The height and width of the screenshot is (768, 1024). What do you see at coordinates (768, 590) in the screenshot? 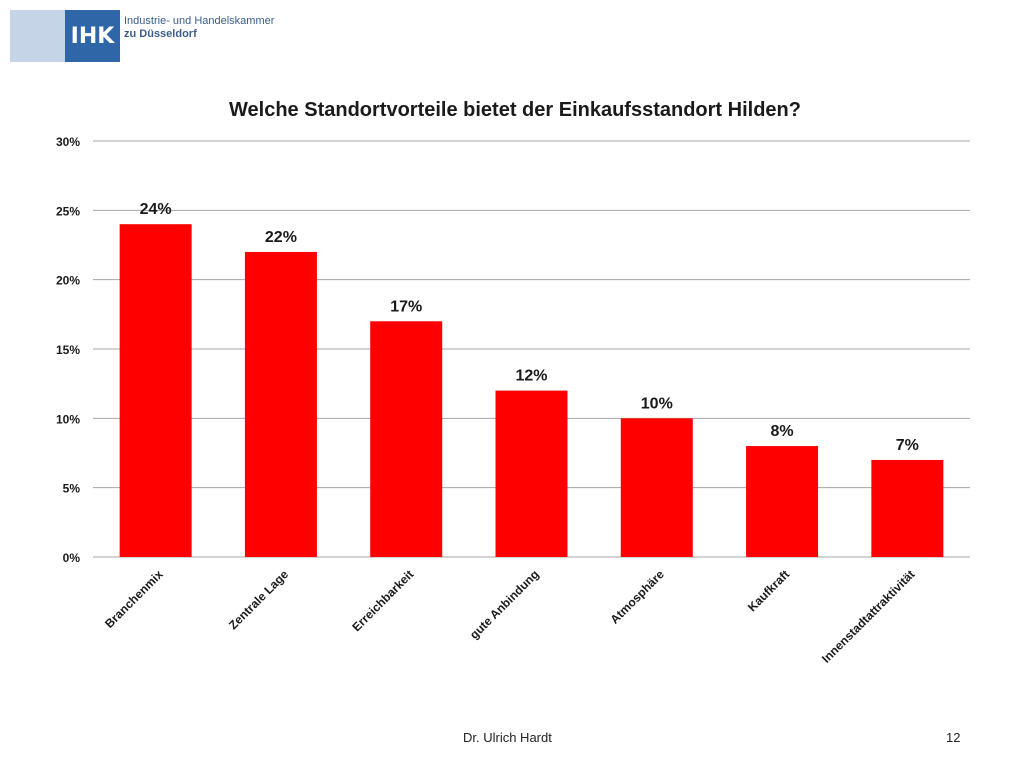
I see `category-label: Kaufkraft` at bounding box center [768, 590].